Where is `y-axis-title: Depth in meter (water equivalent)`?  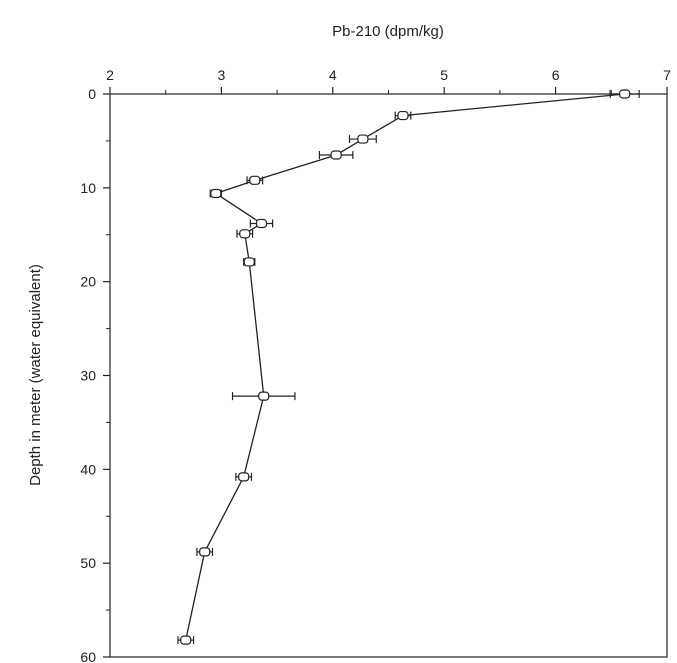
y-axis-title: Depth in meter (water equivalent) is located at coordinates (35, 375).